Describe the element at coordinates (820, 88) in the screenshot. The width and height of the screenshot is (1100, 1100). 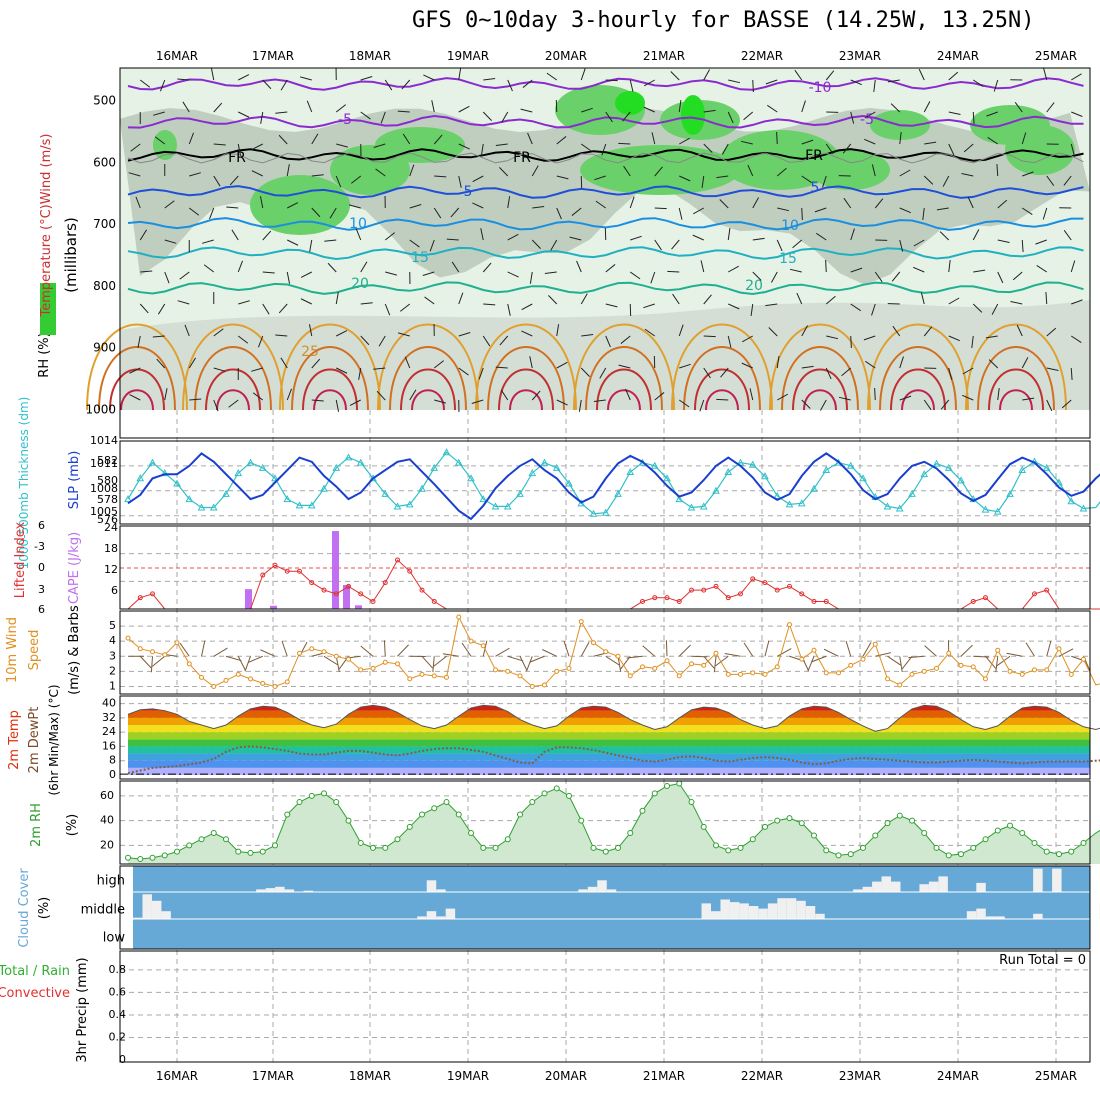
I see `contour-label: -10` at that location.